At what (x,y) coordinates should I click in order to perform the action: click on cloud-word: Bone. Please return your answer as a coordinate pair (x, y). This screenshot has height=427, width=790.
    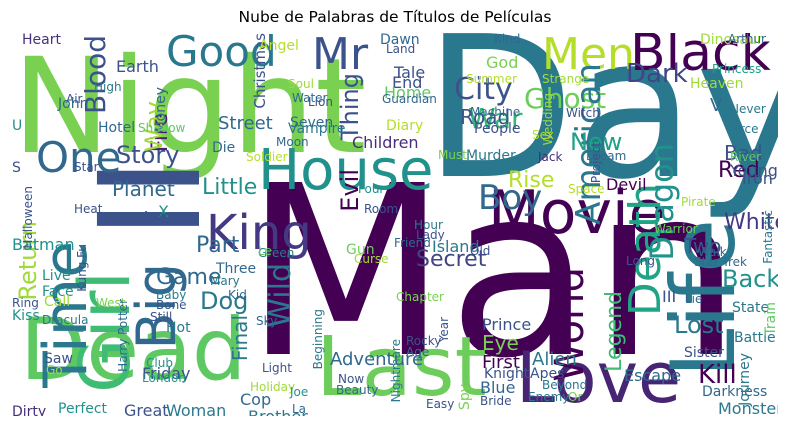
    Looking at the image, I should click on (171, 305).